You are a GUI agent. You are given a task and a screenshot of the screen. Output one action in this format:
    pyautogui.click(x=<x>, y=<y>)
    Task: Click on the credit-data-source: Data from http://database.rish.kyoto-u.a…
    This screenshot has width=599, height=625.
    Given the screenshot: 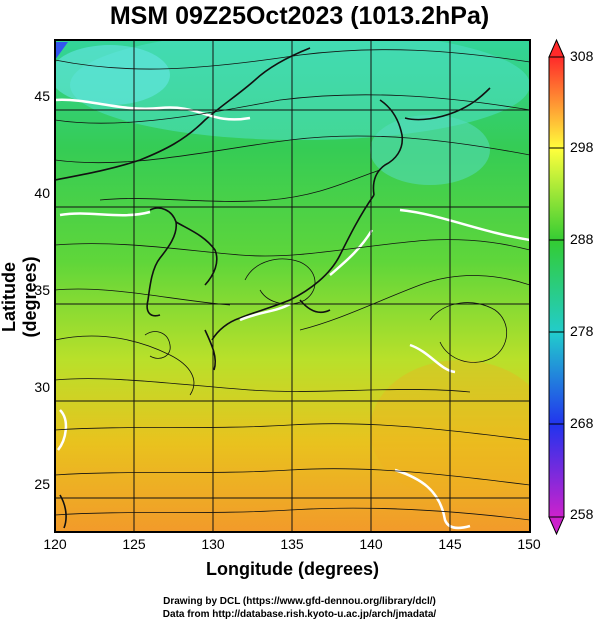 What is the action you would take?
    pyautogui.click(x=299, y=614)
    